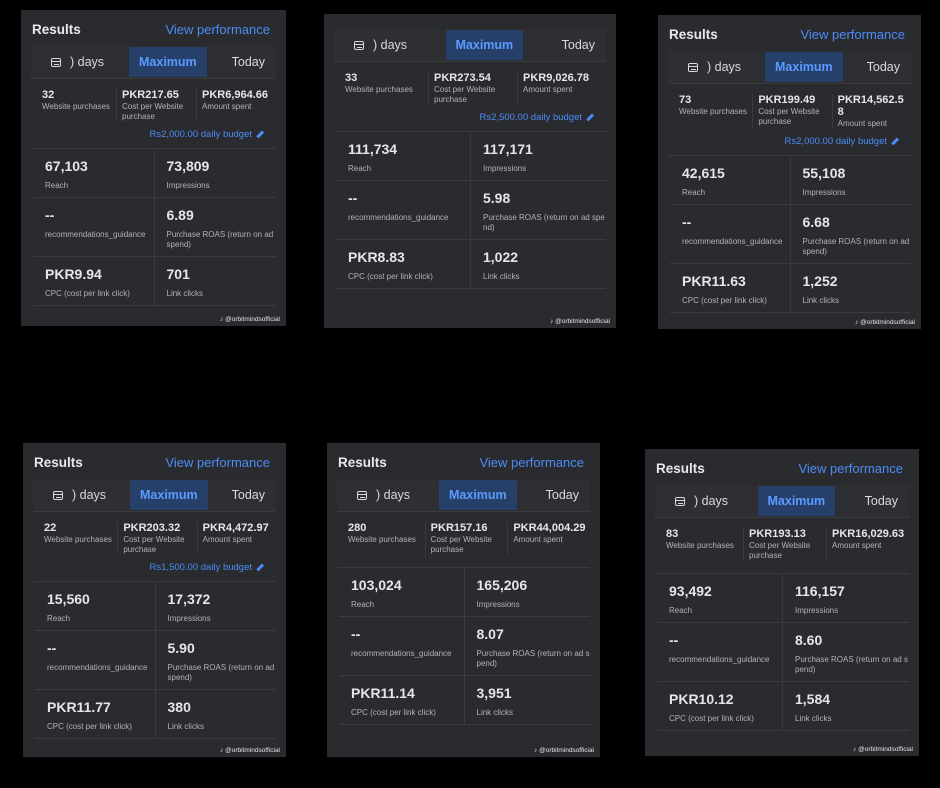 The width and height of the screenshot is (940, 788). I want to click on daily-budget: Rs2,500.00 daily budget, so click(470, 114).